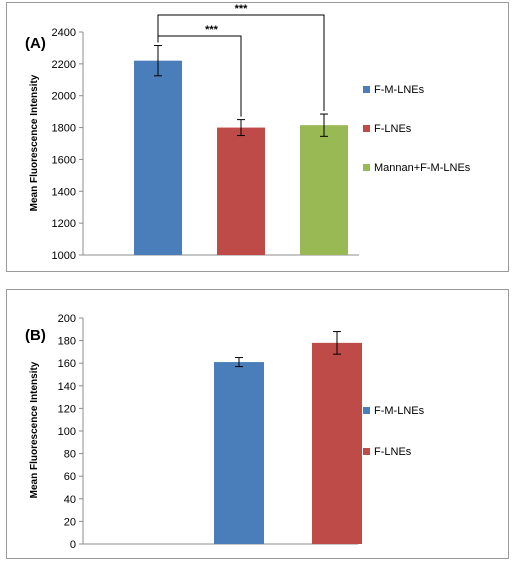 The height and width of the screenshot is (565, 516). I want to click on y-tick-label: 160, so click(67, 364).